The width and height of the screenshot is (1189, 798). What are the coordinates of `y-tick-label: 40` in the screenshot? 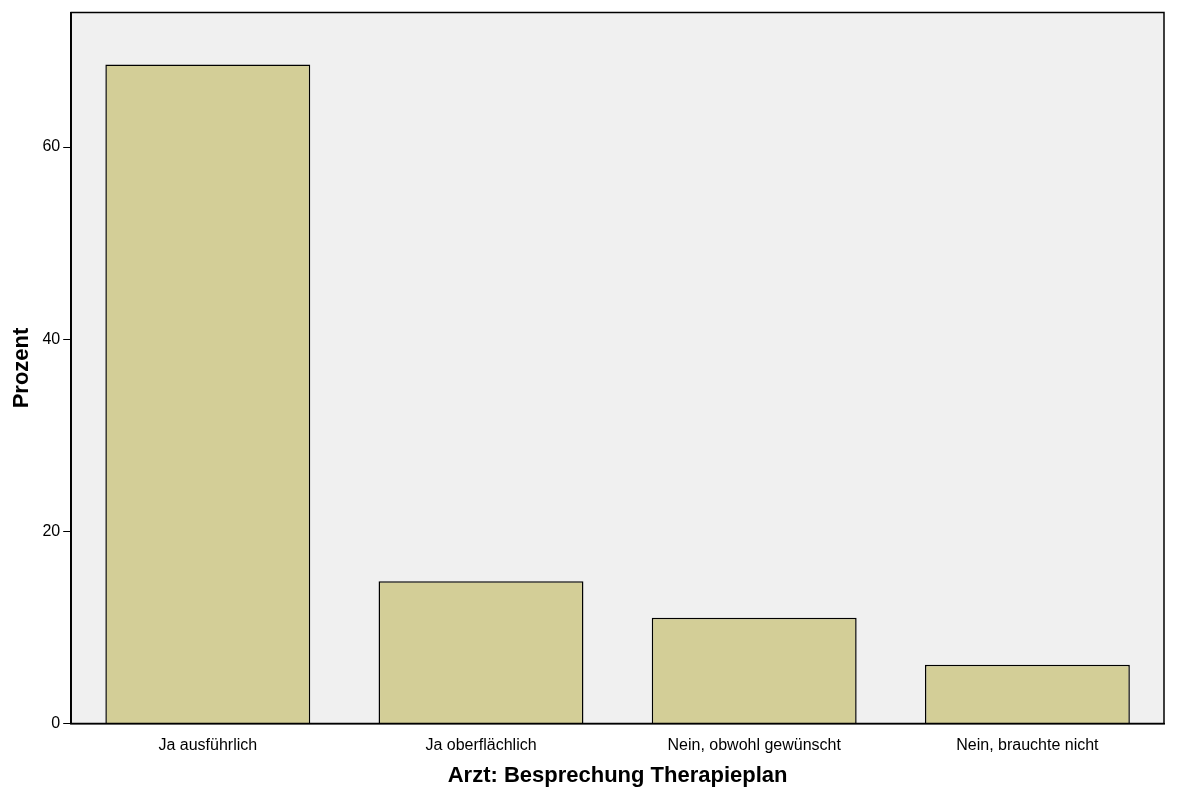 It's located at (51, 338).